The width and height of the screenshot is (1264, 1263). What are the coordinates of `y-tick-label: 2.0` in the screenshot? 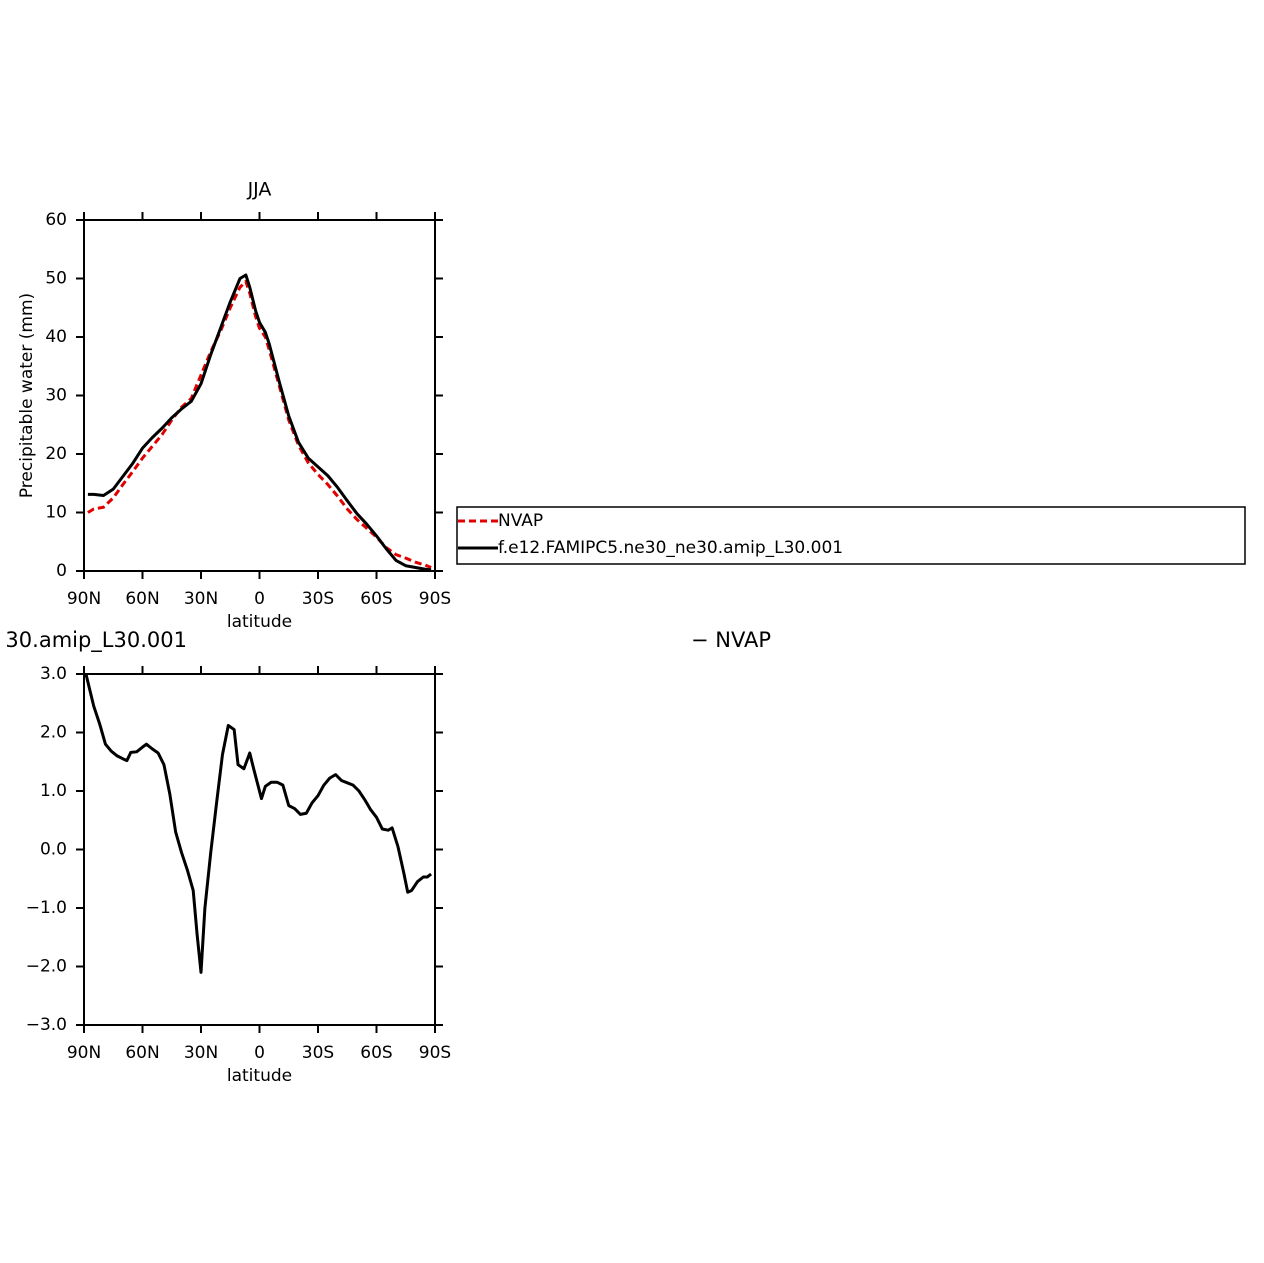 It's located at (53, 733).